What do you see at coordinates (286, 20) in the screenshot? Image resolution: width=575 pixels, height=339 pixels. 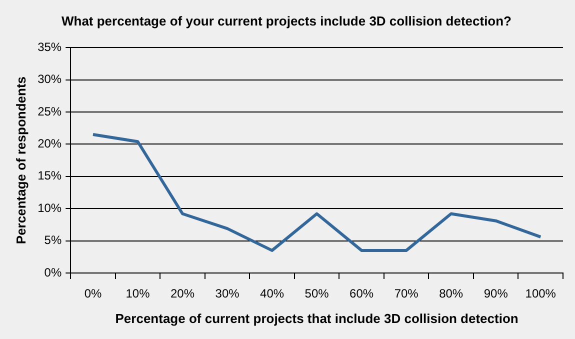 I see `chart-title: What percentage of your current projects include 3D collision detection?` at bounding box center [286, 20].